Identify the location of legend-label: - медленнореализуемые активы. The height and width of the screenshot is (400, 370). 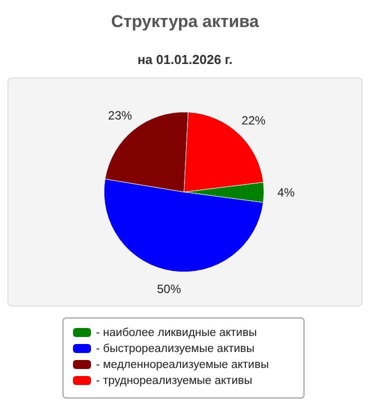
(182, 365).